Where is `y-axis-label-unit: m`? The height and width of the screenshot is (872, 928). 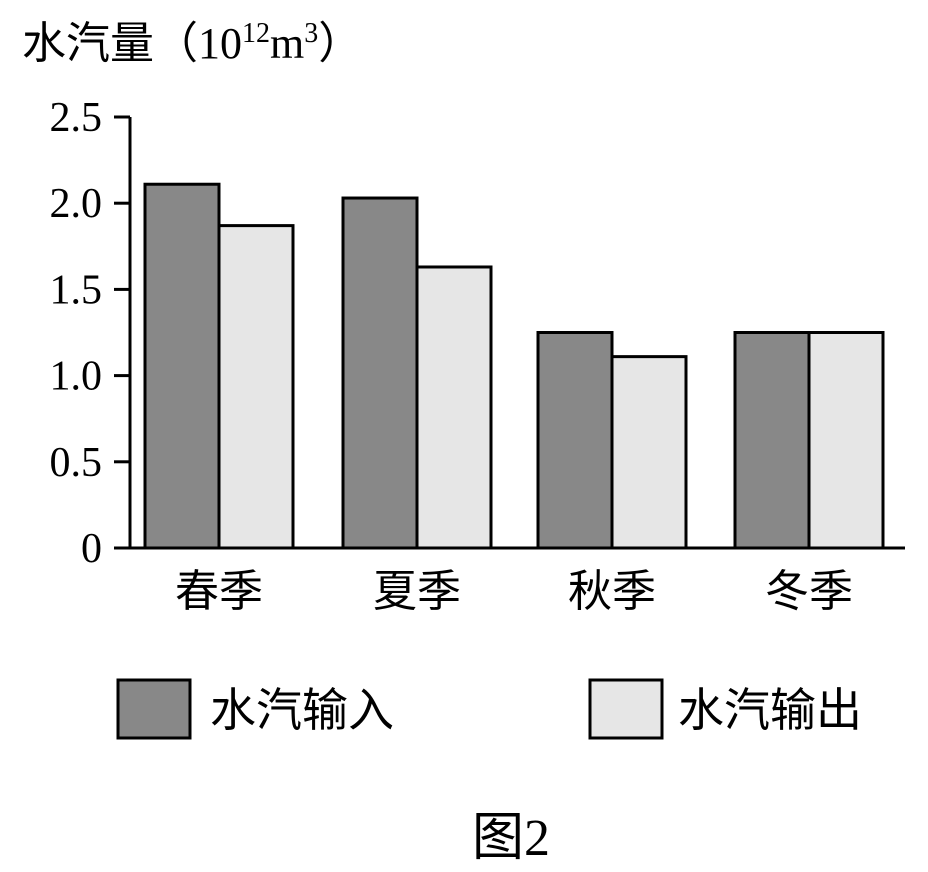
y-axis-label-unit: m is located at coordinates (287, 43).